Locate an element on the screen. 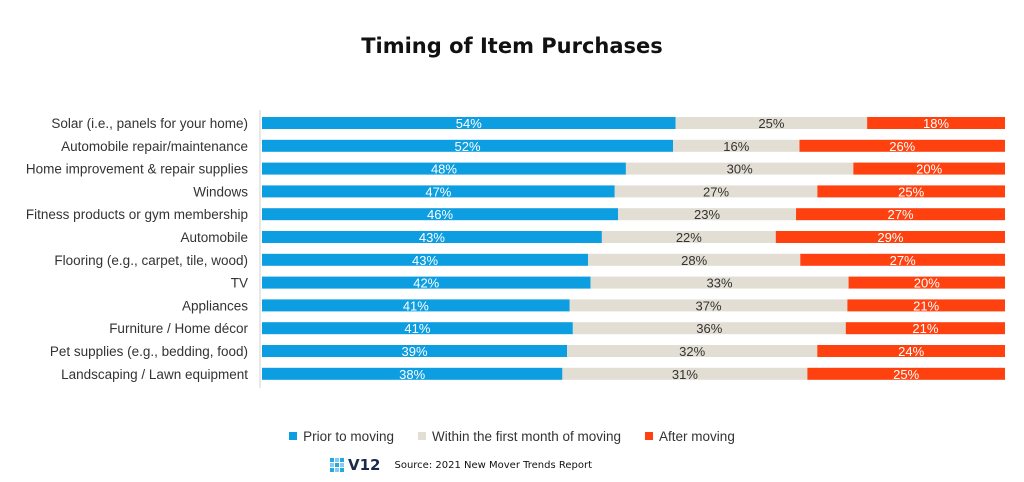 This screenshot has height=482, width=1024. data-label: 29% is located at coordinates (890, 237).